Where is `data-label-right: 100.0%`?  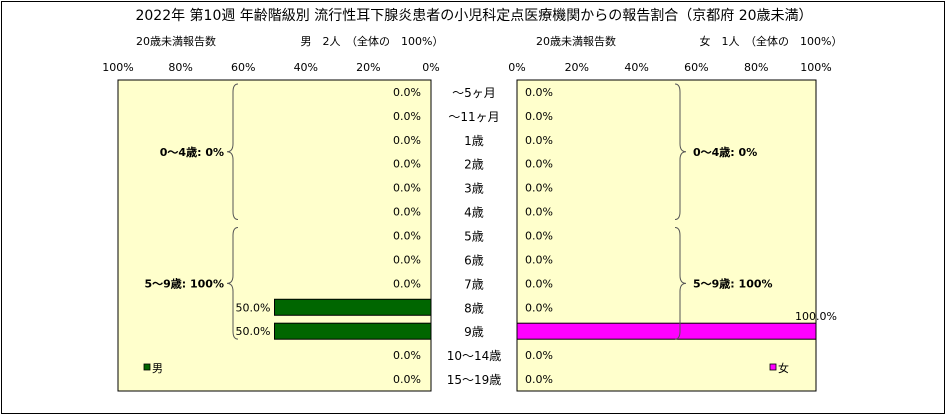
data-label-right: 100.0% is located at coordinates (816, 316).